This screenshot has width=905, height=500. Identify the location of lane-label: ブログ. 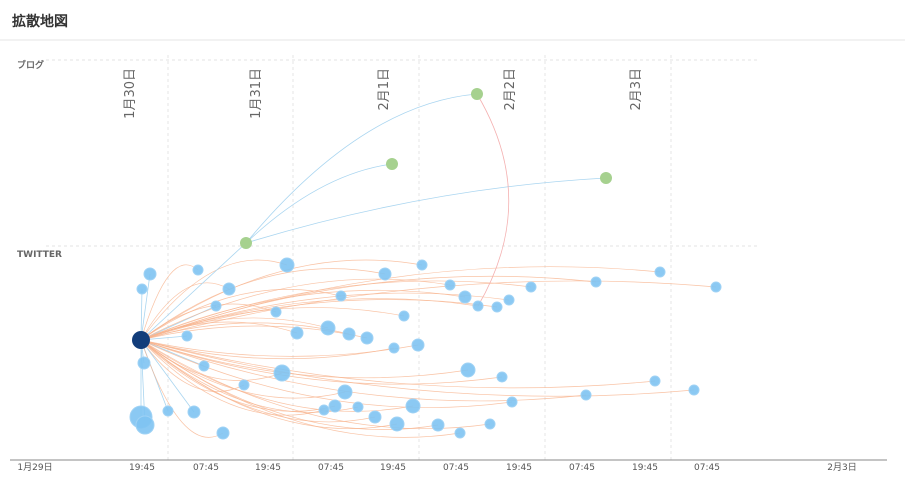
(30, 65).